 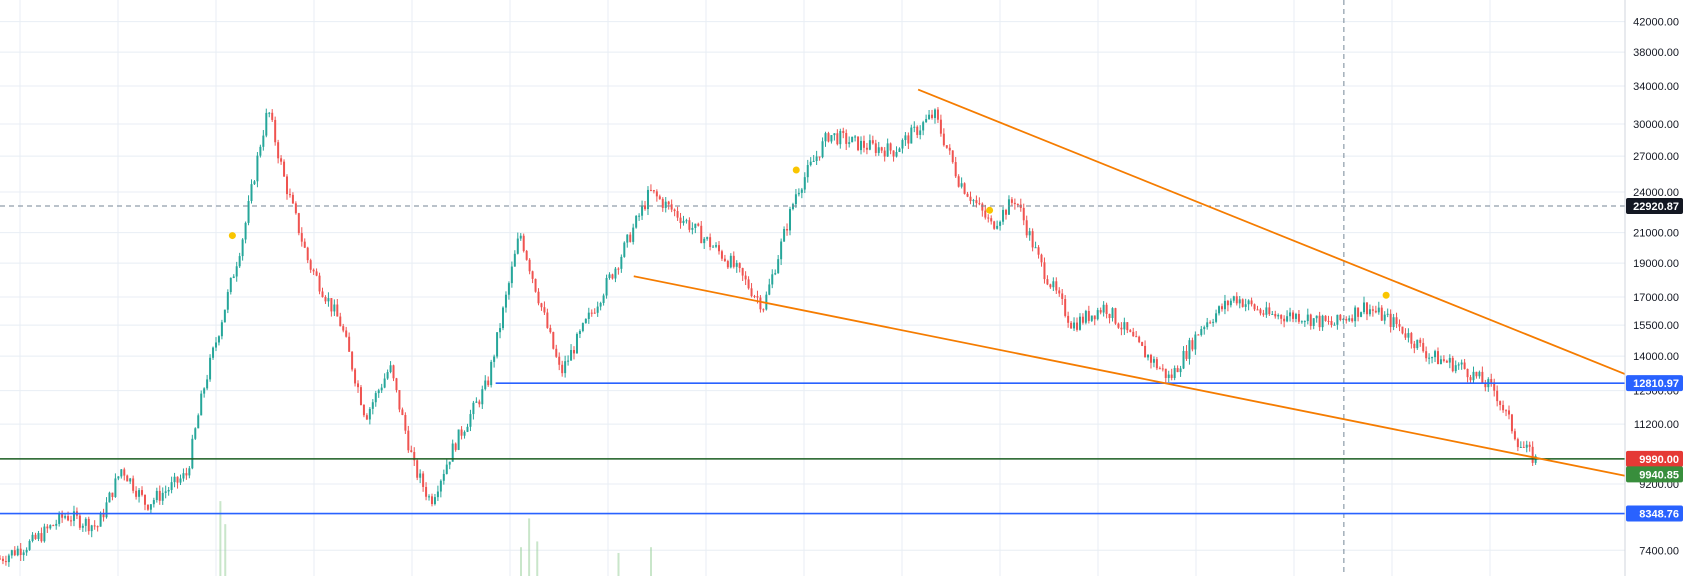 I want to click on volume-bars, so click(x=435, y=538).